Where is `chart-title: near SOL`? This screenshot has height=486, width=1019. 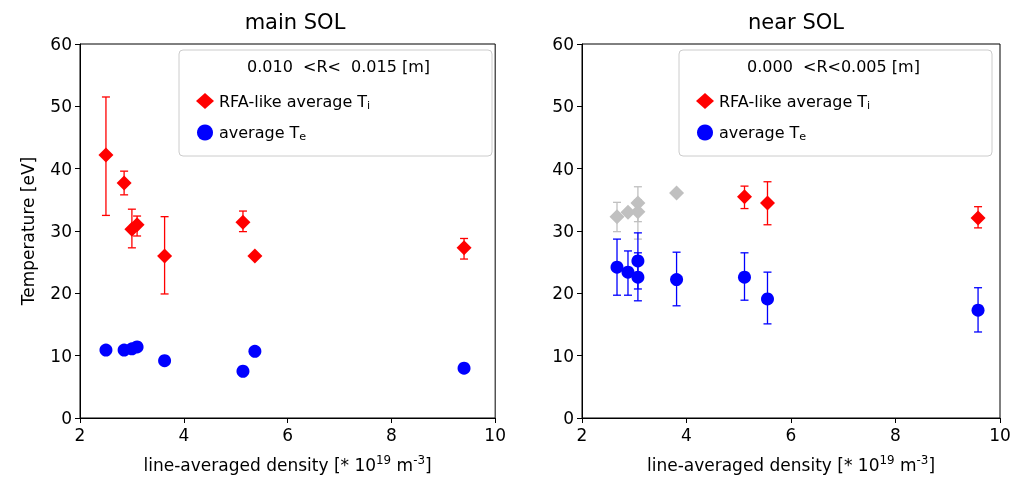 chart-title: near SOL is located at coordinates (796, 21).